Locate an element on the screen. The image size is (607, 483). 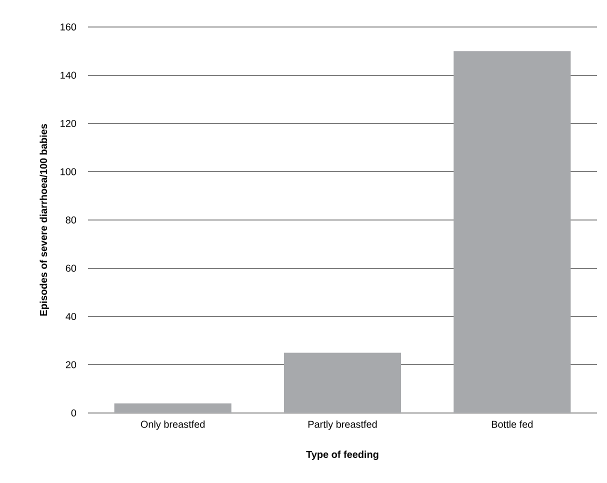
y-tick-label: 0 is located at coordinates (73, 413).